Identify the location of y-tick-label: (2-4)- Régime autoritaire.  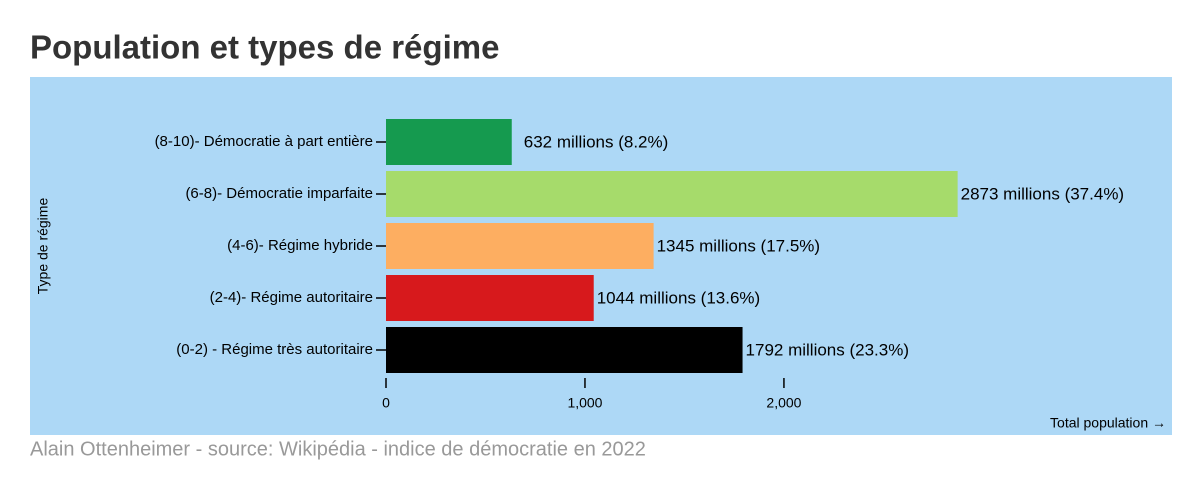
(291, 297).